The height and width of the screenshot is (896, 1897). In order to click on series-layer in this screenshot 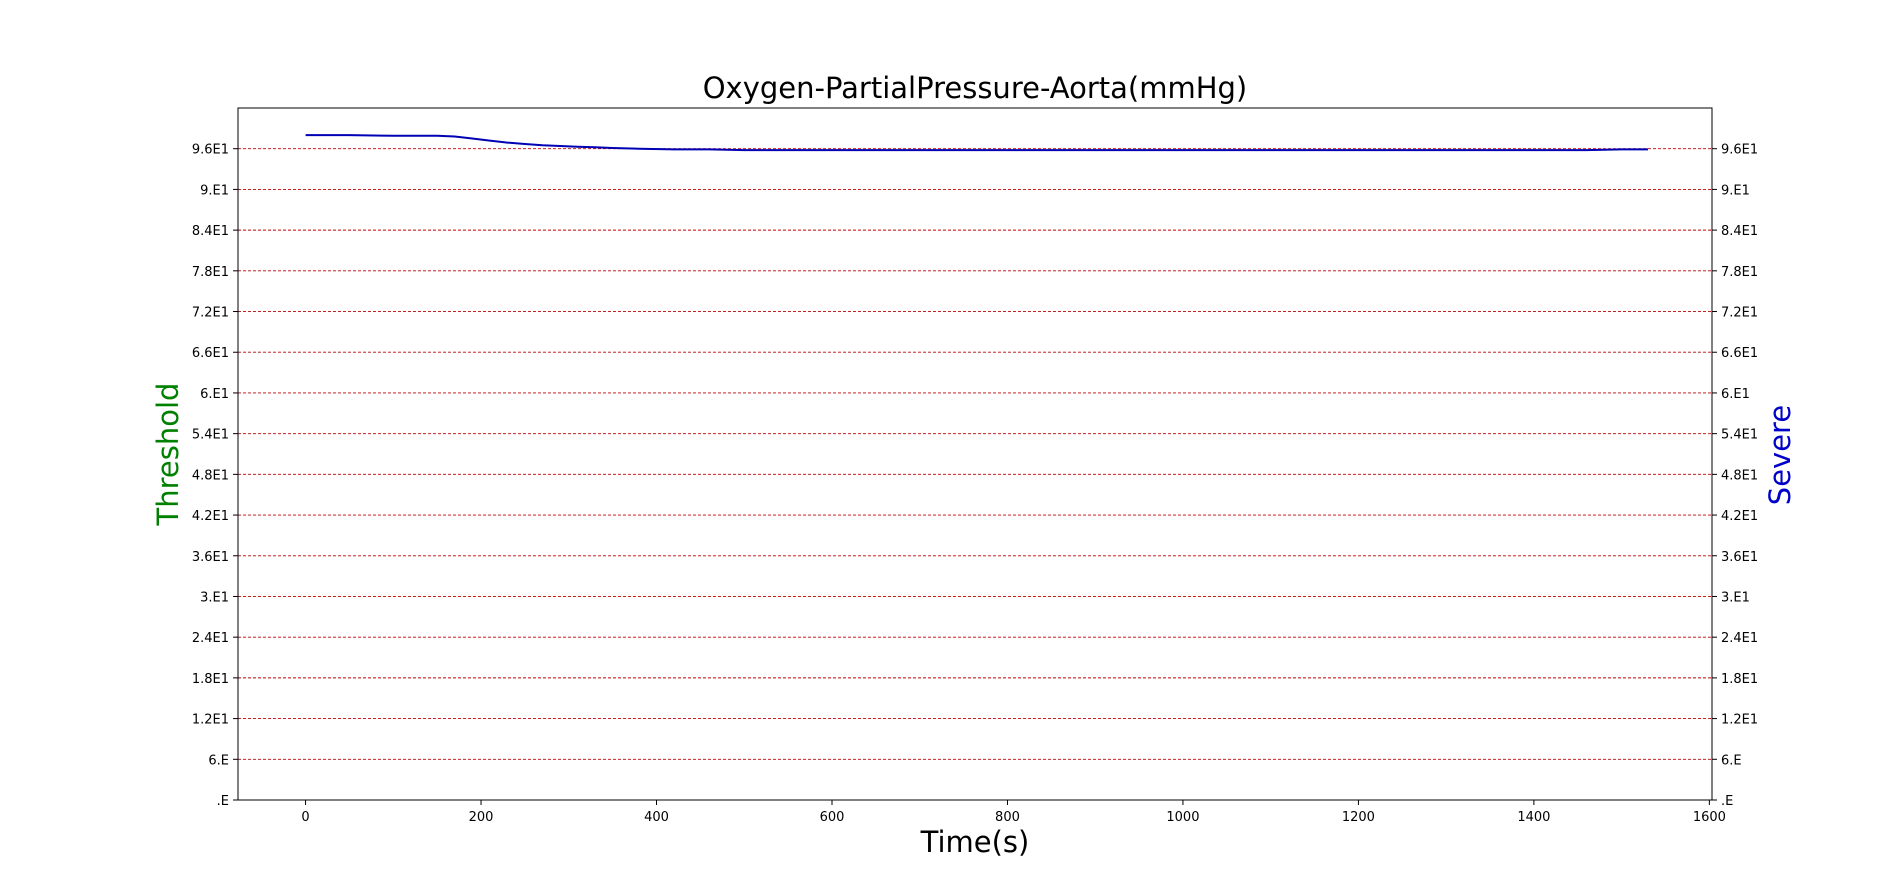, I will do `click(976, 143)`.